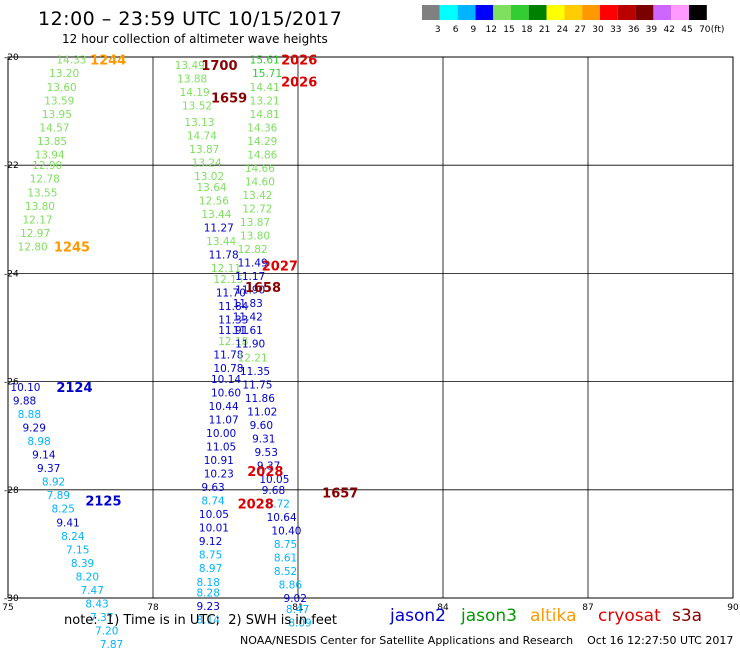  Describe the element at coordinates (101, 618) in the screenshot. I see `wave-height-point: 7.37` at that location.